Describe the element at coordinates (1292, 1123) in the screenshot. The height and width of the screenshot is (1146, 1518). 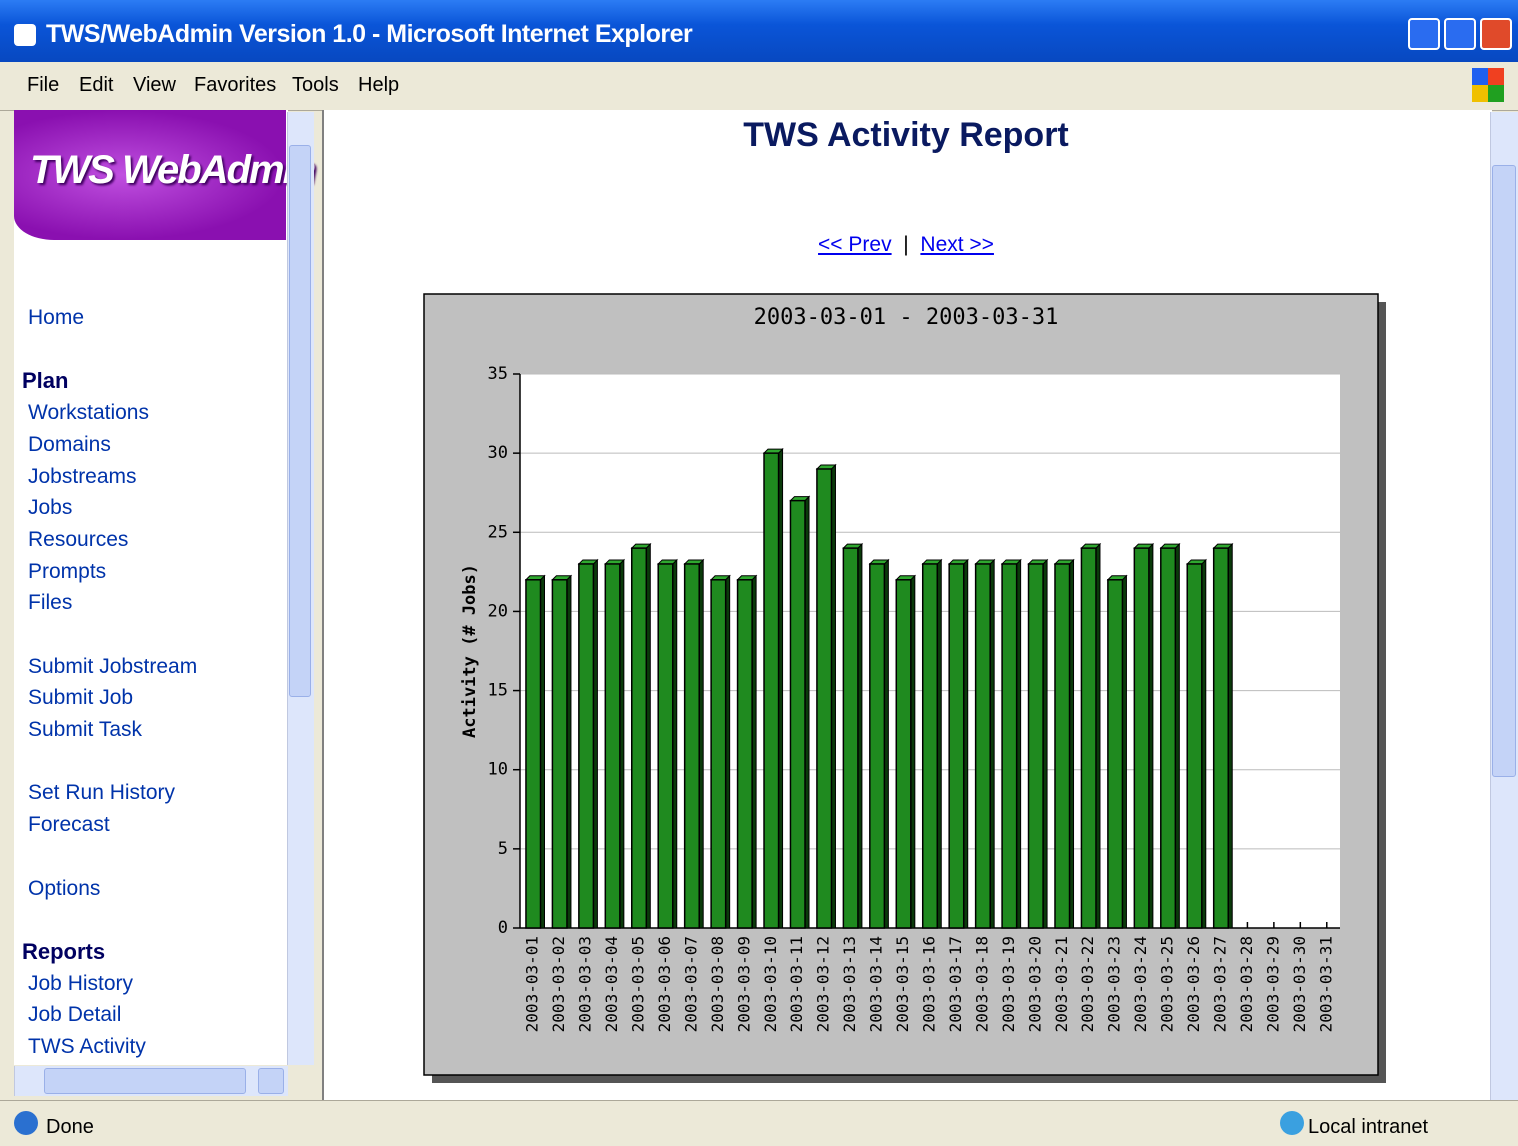
I see `zone-icon` at that location.